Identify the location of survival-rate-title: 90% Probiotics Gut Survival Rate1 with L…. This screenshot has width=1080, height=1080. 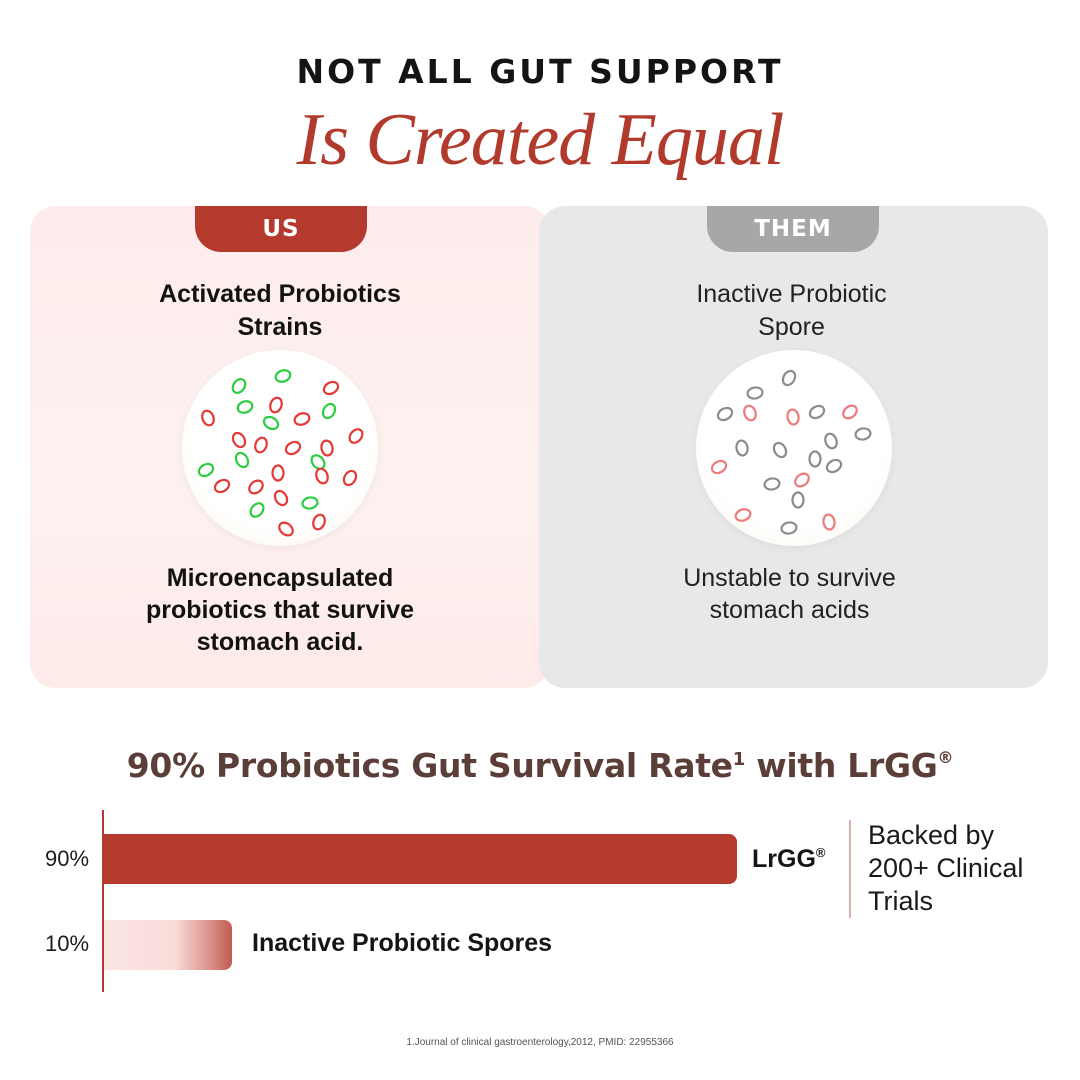
(540, 765).